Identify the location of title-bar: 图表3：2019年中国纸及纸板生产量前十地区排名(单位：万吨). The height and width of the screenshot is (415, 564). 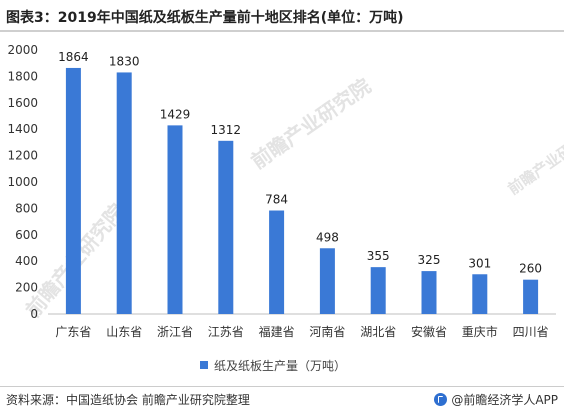
(282, 16).